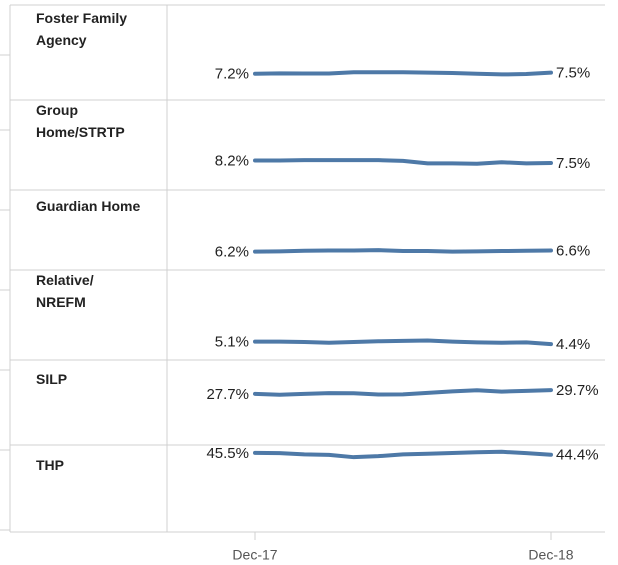  Describe the element at coordinates (577, 455) in the screenshot. I see `value-label: 44.4%` at that location.